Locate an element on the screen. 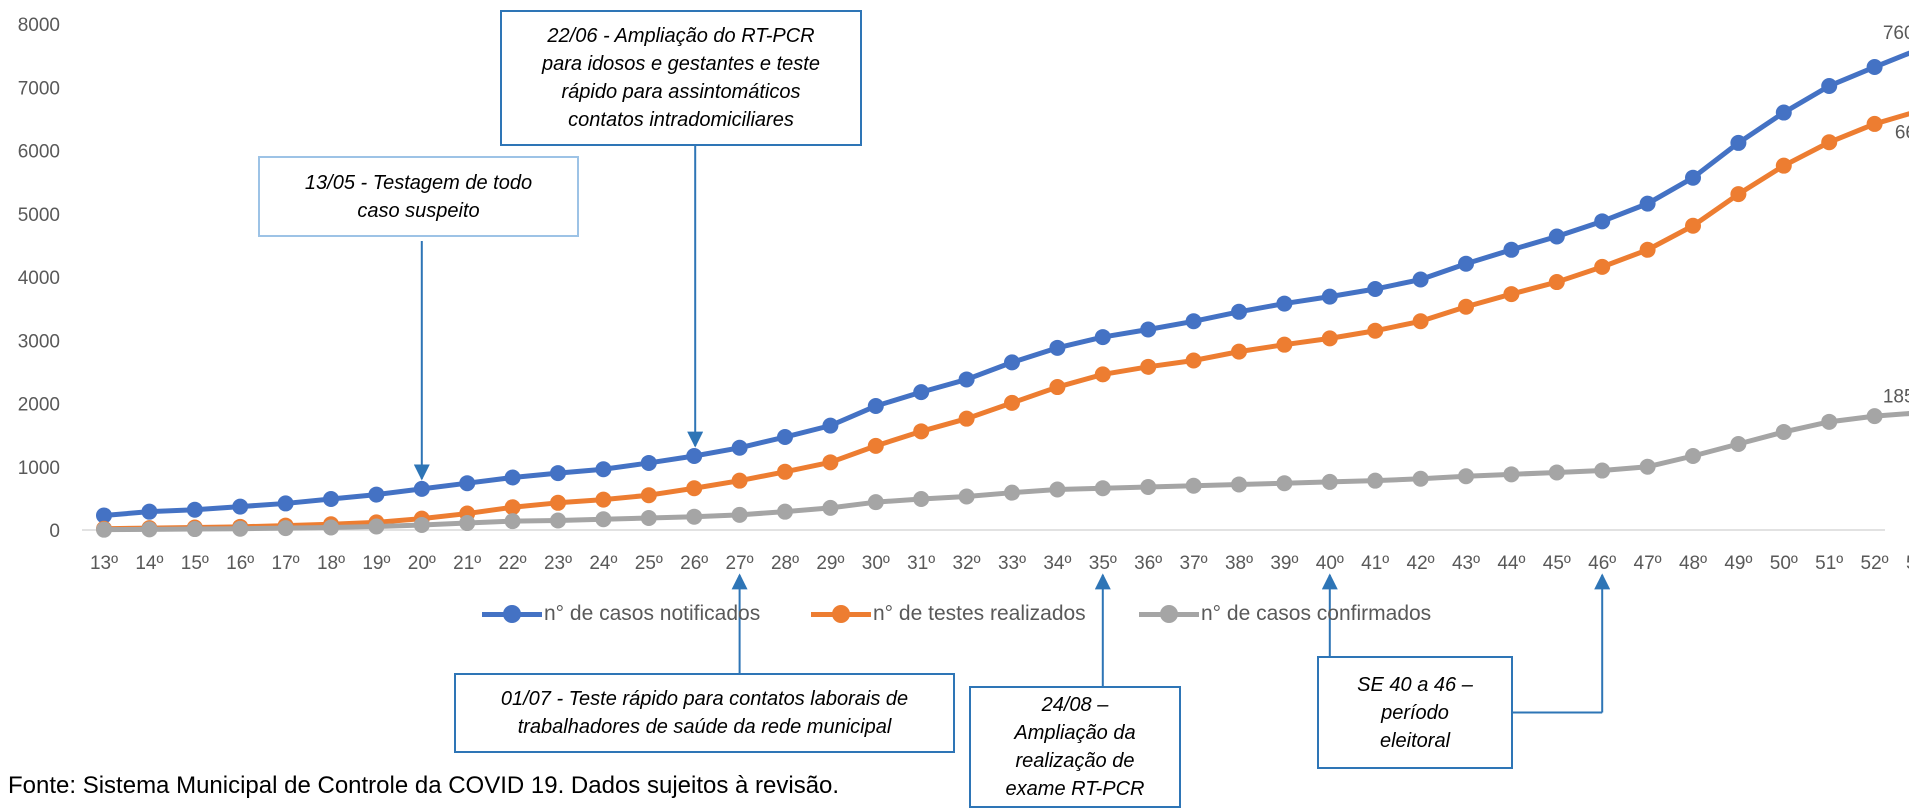 The height and width of the screenshot is (808, 1909). x-tick-label: 33º is located at coordinates (1012, 563).